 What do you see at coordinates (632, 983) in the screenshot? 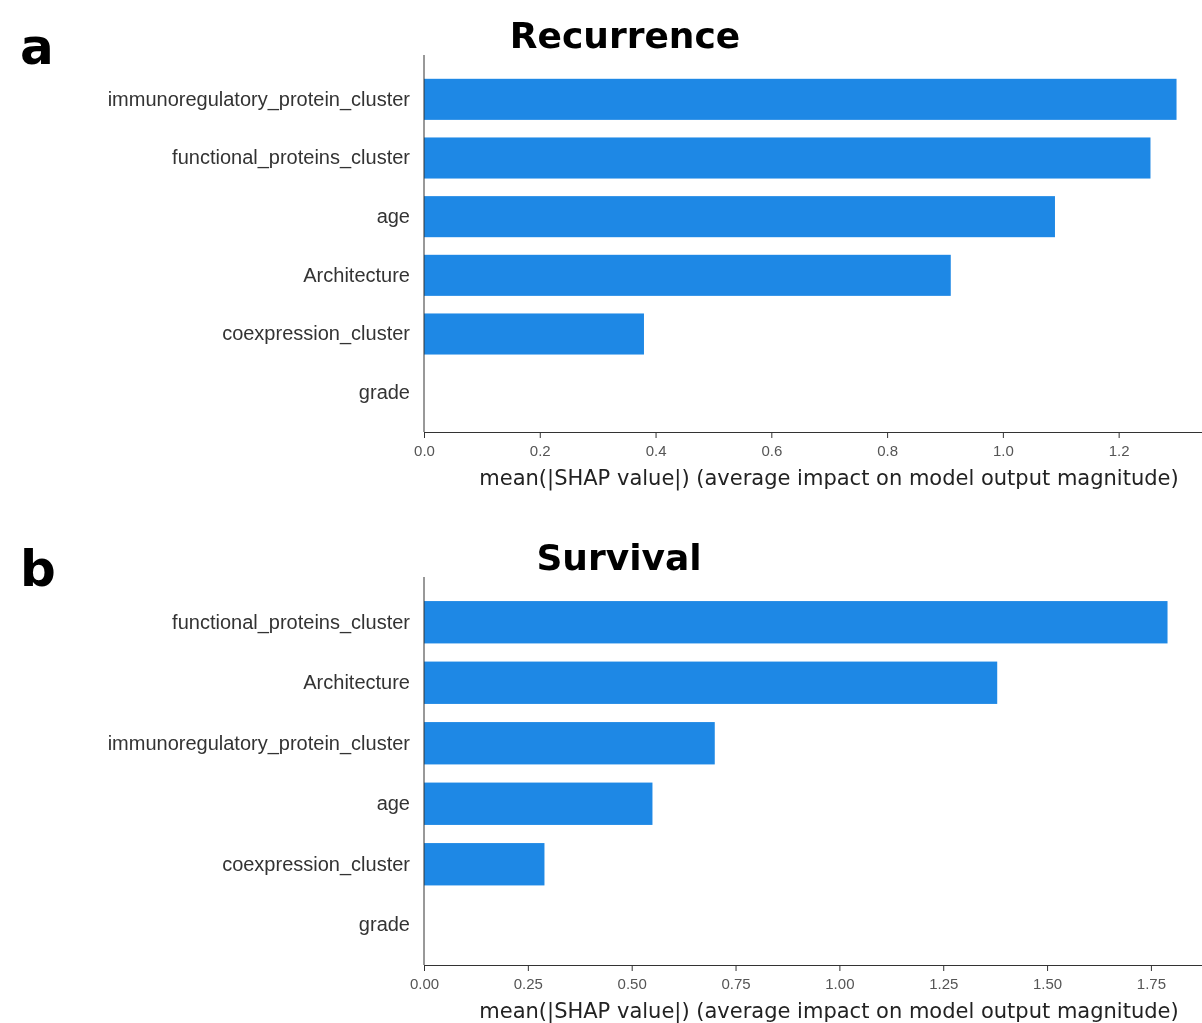
I see `x-tick-label: 0.50` at bounding box center [632, 983].